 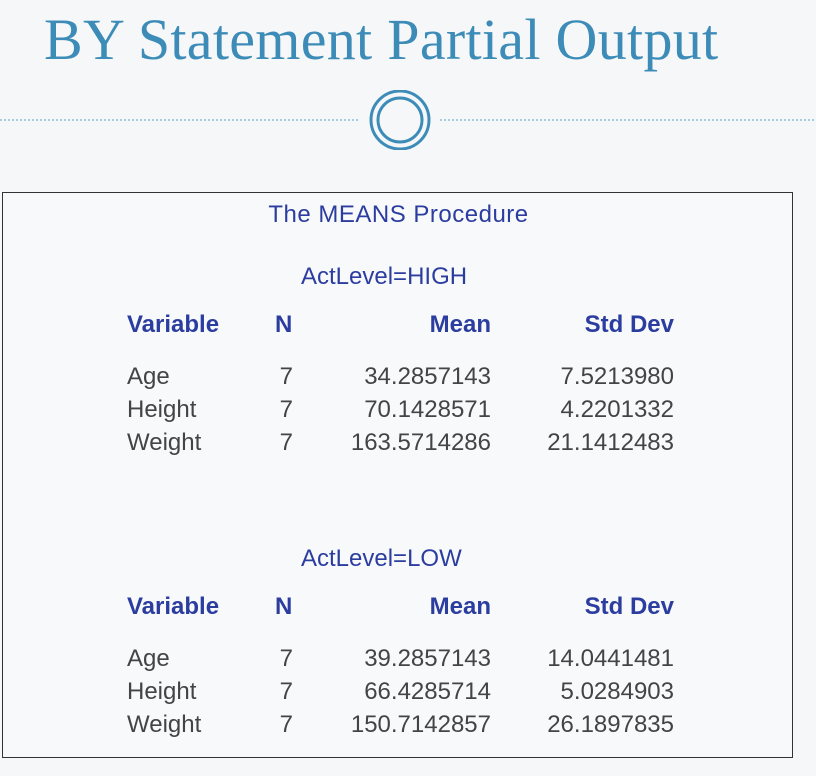 What do you see at coordinates (427, 376) in the screenshot?
I see `table-cell-mean: 34.2857143` at bounding box center [427, 376].